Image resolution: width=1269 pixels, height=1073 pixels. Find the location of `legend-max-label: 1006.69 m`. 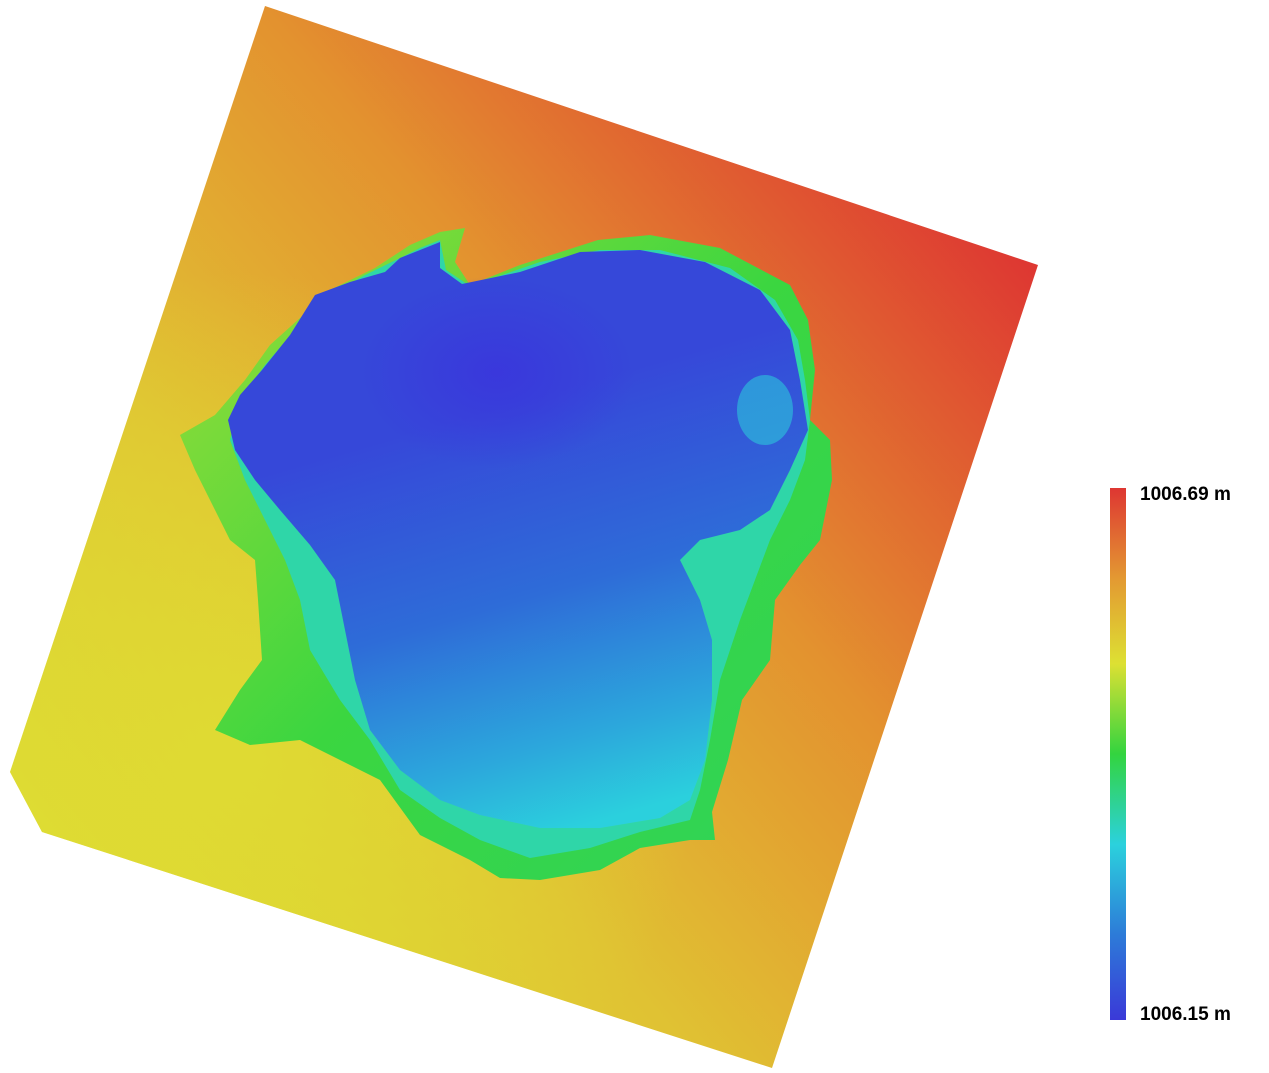

legend-max-label: 1006.69 m is located at coordinates (1185, 494).